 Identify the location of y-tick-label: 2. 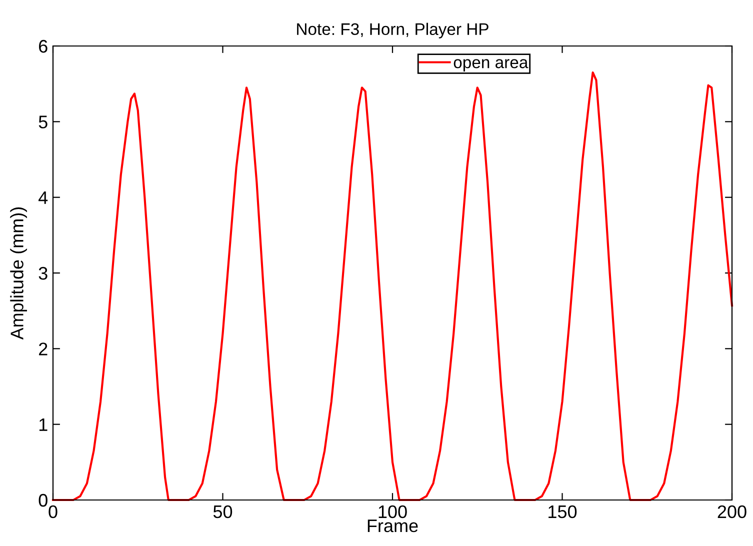
(43, 349).